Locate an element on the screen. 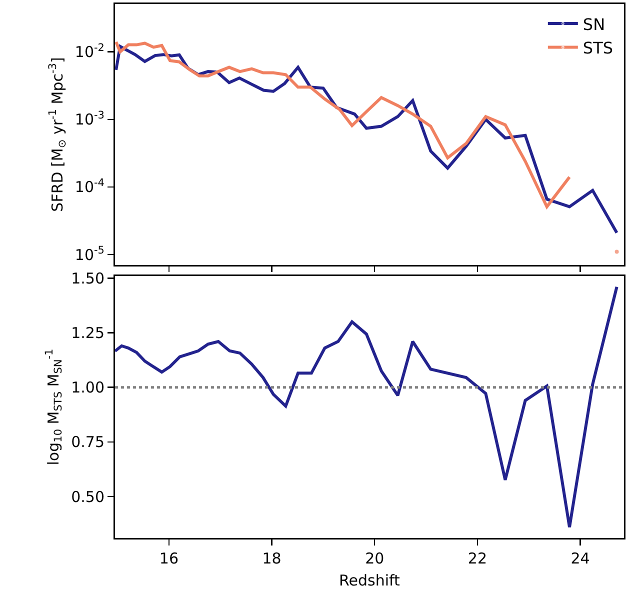  x-axis-title: Redshift is located at coordinates (369, 580).